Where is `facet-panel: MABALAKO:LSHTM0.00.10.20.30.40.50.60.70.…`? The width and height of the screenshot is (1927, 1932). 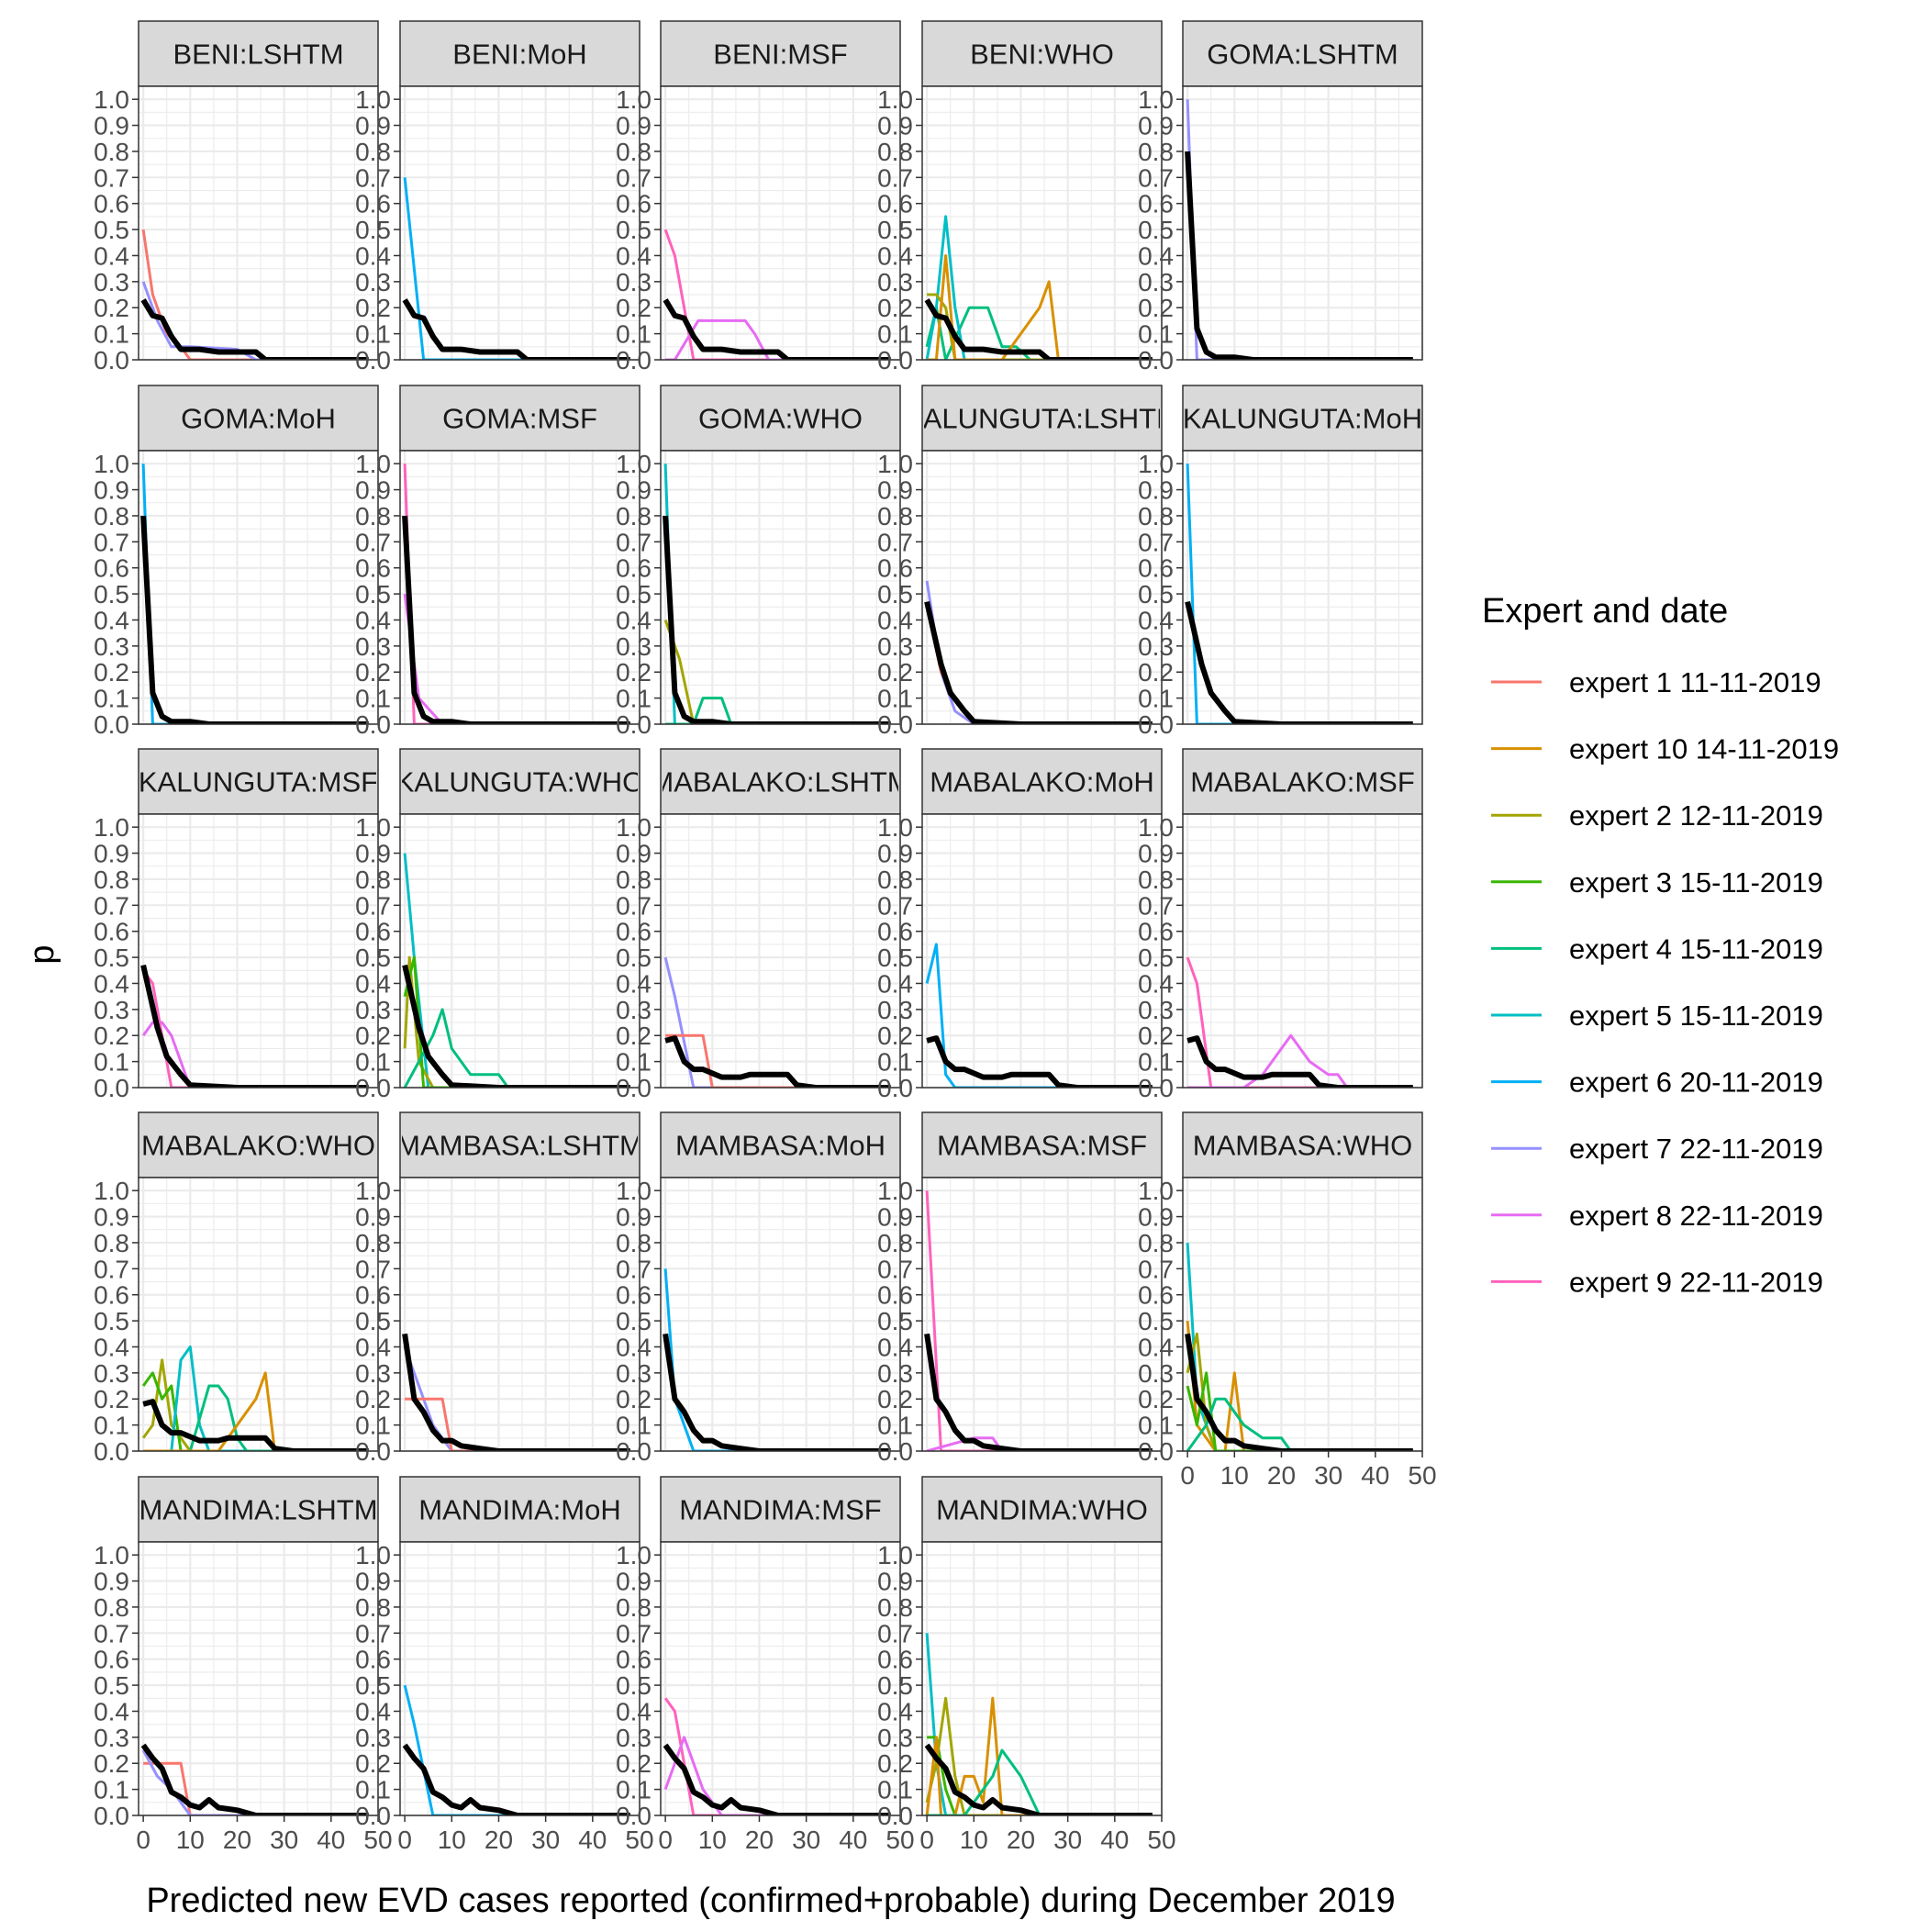
facet-panel: MABALAKO:LSHTM0.00.10.20.30.40.50.60.70.… is located at coordinates (759, 925).